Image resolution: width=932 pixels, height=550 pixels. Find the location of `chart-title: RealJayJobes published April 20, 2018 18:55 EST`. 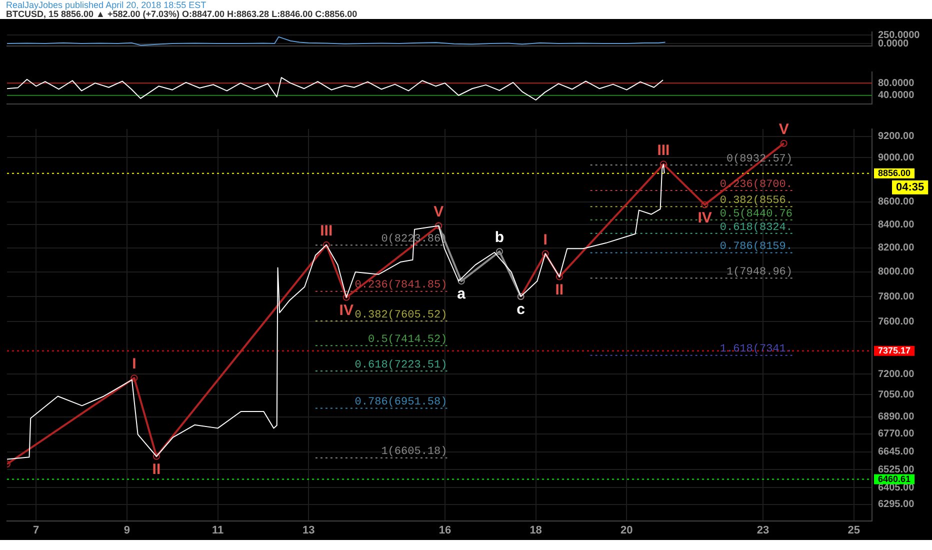

chart-title: RealJayJobes published April 20, 2018 18:55 EST is located at coordinates (106, 5).